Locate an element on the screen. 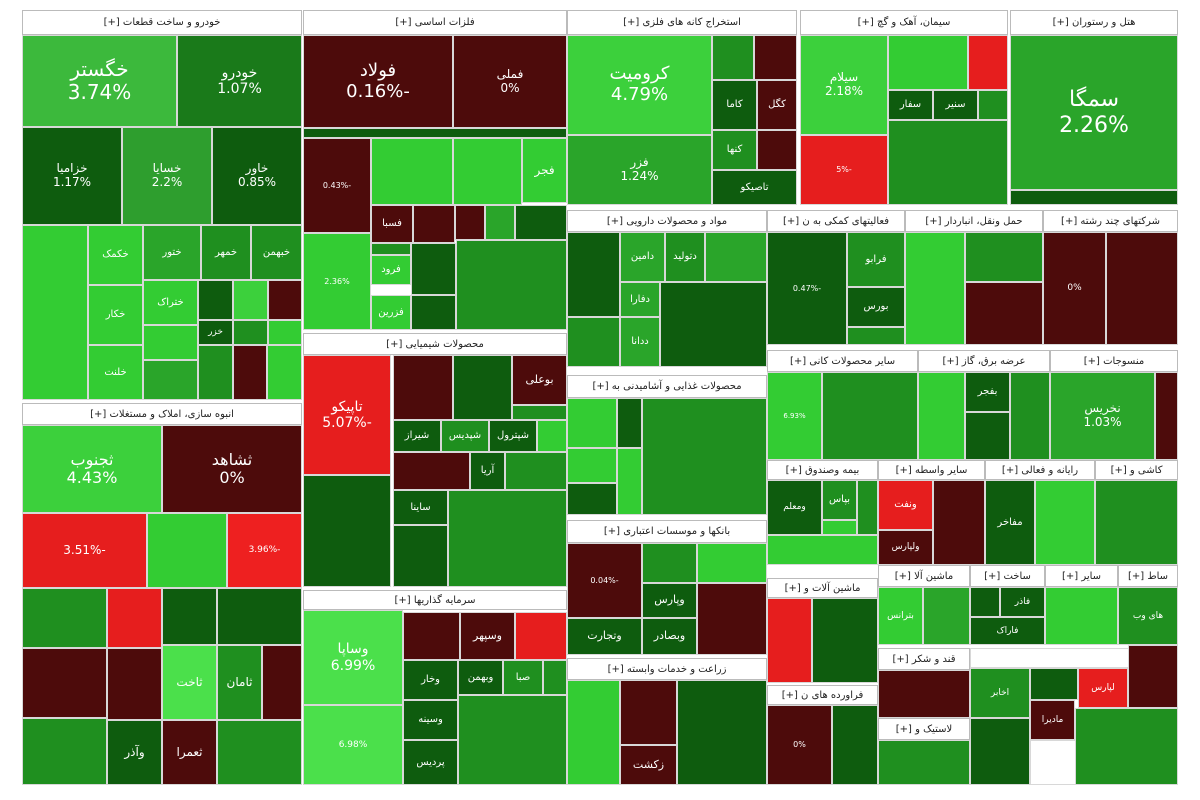 This screenshot has width=1200, height=800. stock-tile: وسپهر is located at coordinates (487, 636).